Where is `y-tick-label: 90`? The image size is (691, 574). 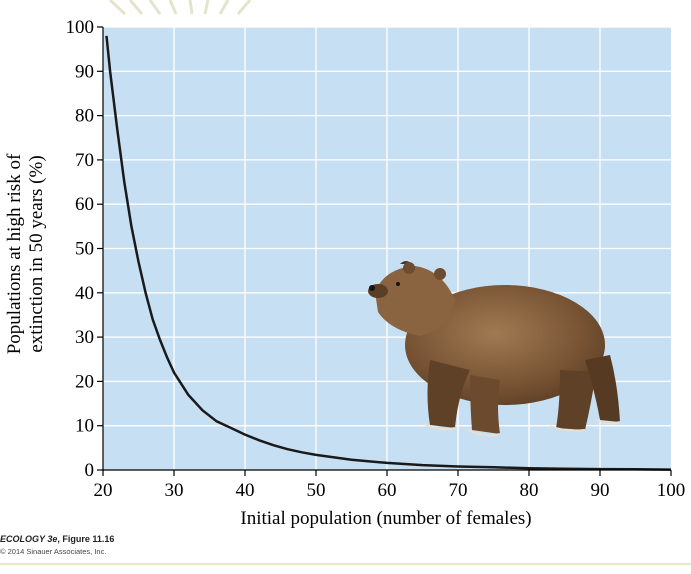
y-tick-label: 90 is located at coordinates (84, 71).